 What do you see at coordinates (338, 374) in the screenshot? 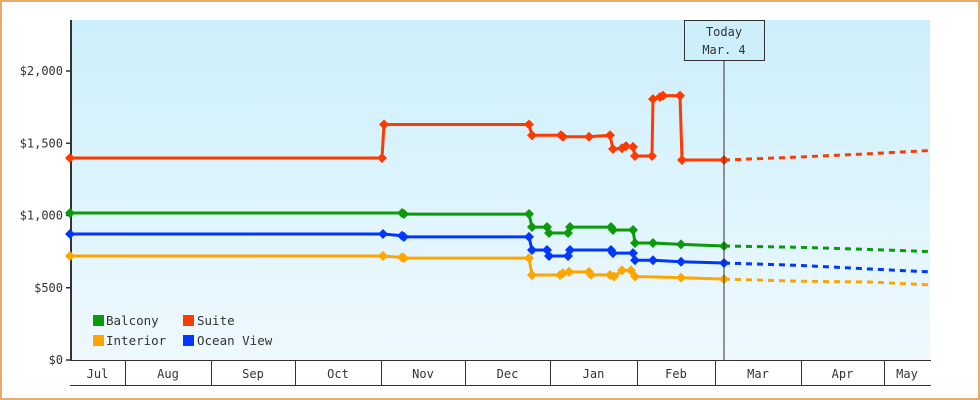
I see `x-tick-label-oct: Oct` at bounding box center [338, 374].